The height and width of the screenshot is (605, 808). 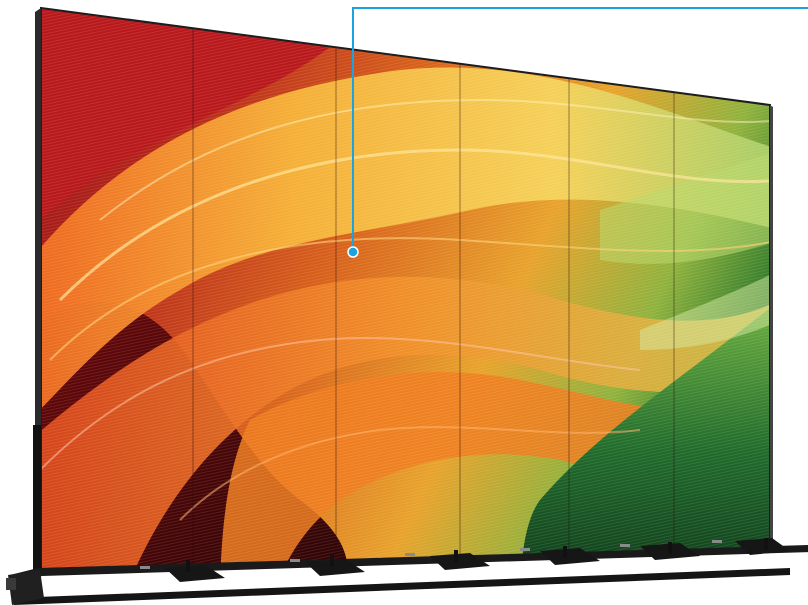 What do you see at coordinates (353, 252) in the screenshot?
I see `callout-dot` at bounding box center [353, 252].